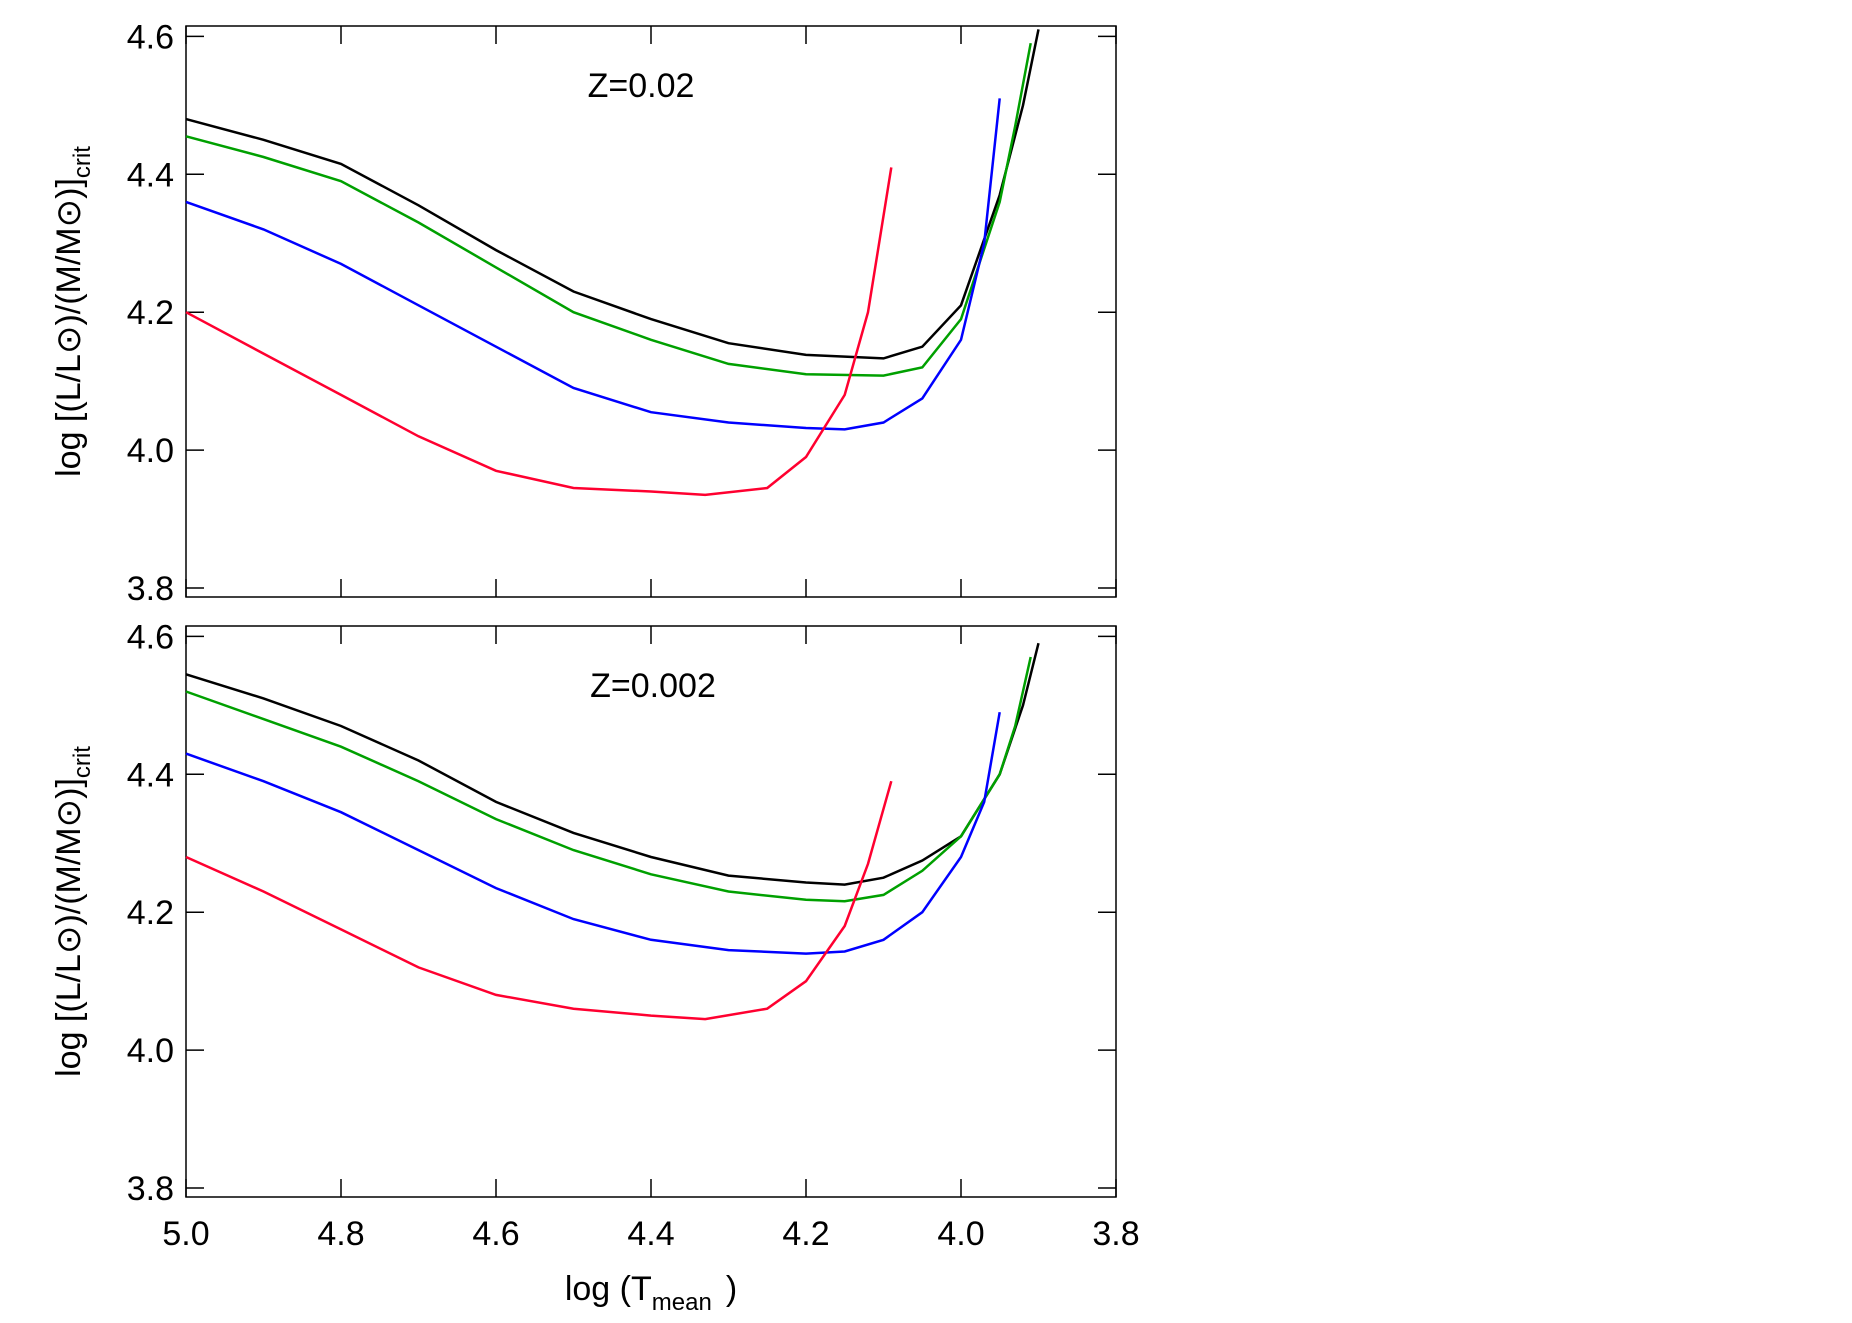 The width and height of the screenshot is (1852, 1323). Describe the element at coordinates (731, 1289) in the screenshot. I see `x-axis-label-end: )` at that location.